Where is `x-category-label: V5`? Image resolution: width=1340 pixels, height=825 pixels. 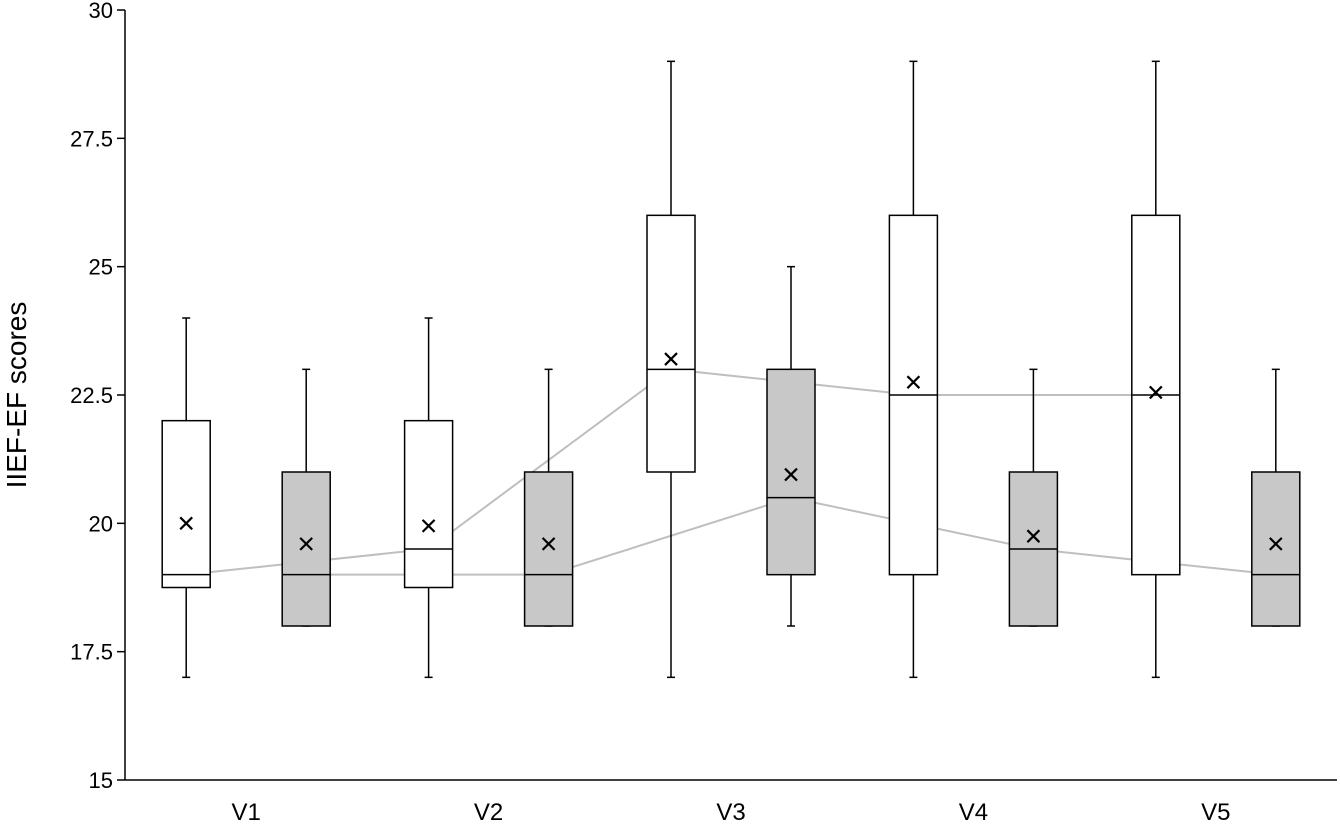 x-category-label: V5 is located at coordinates (1215, 812).